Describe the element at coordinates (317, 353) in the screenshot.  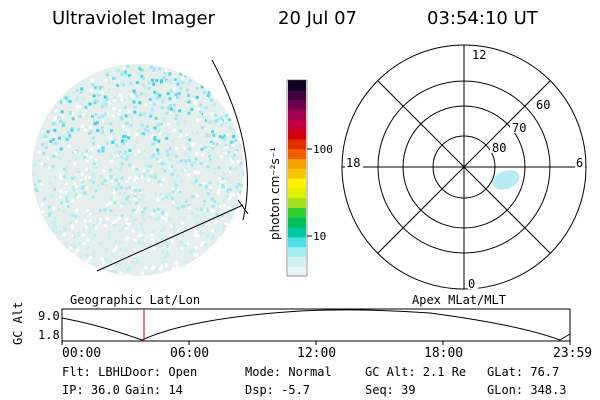
I see `time-tick-1200: 12:00` at that location.